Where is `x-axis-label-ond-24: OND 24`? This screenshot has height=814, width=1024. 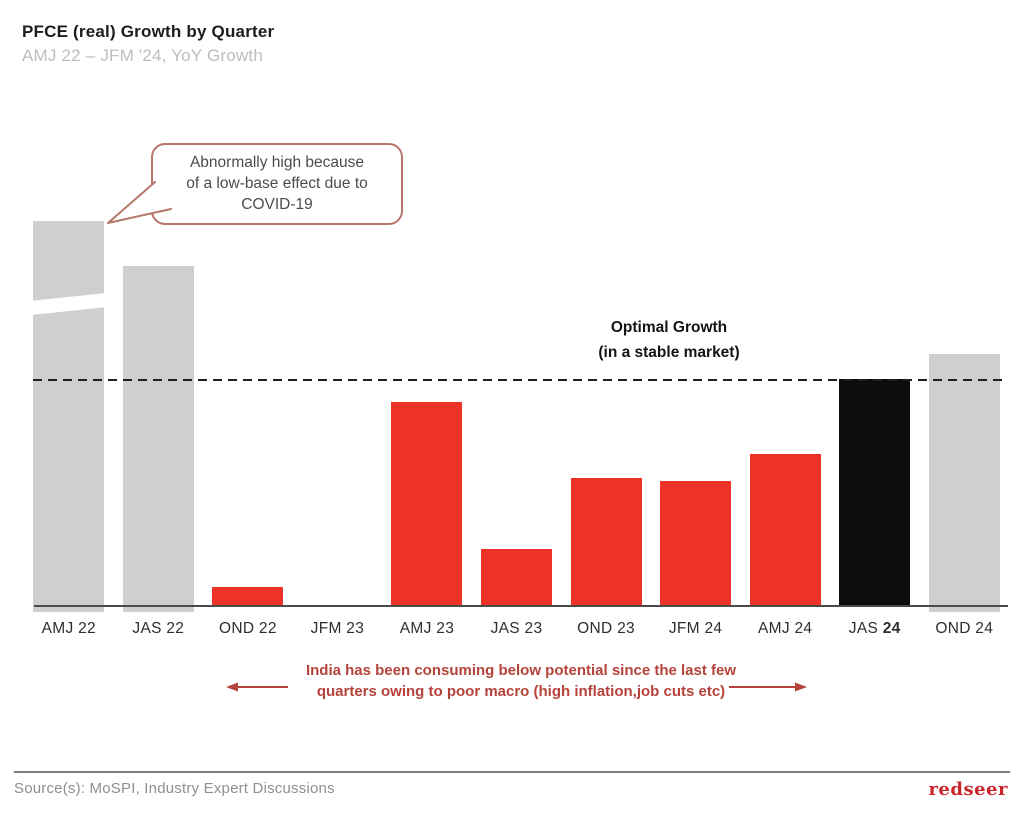
x-axis-label-ond-24: OND 24 is located at coordinates (964, 628).